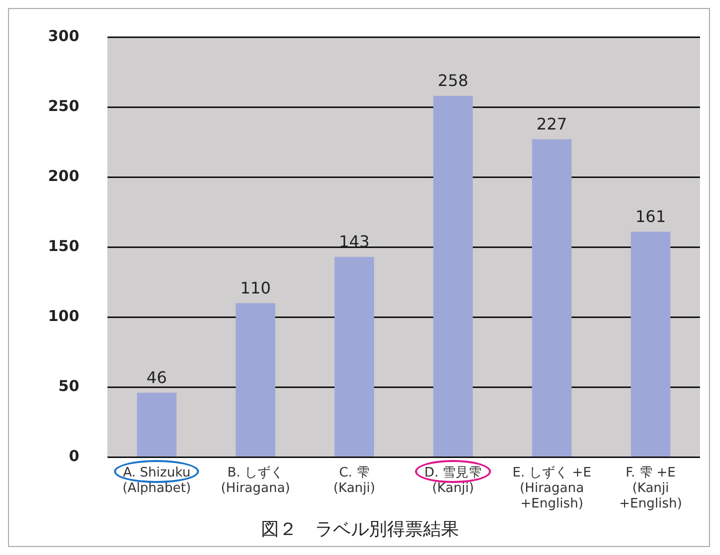 The width and height of the screenshot is (720, 555). Describe the element at coordinates (552, 488) in the screenshot. I see `x-tick-label: E. しずく +E (Hiragana +English)` at that location.